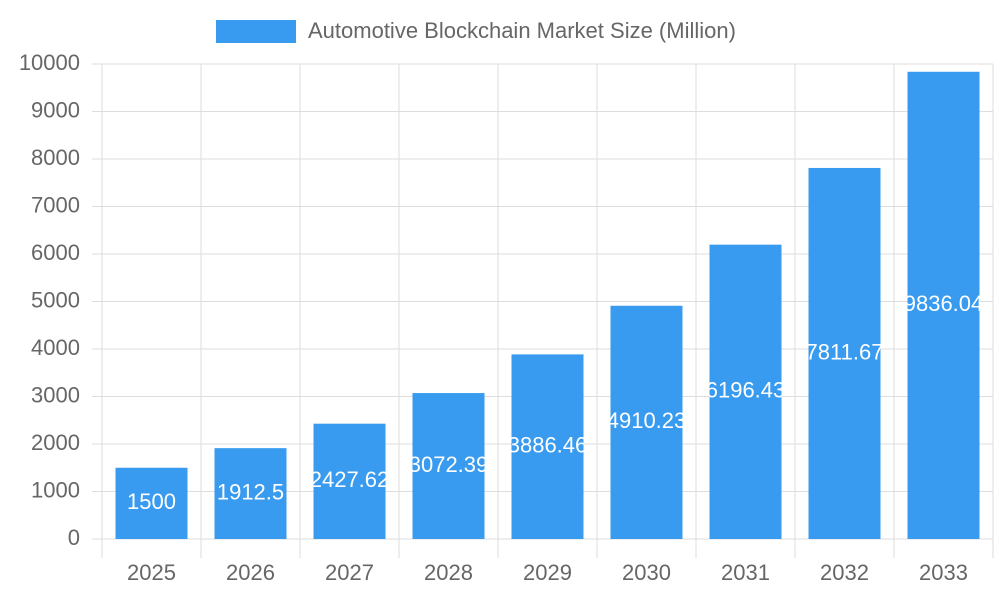  I want to click on y-tick-label: 8000, so click(55, 157).